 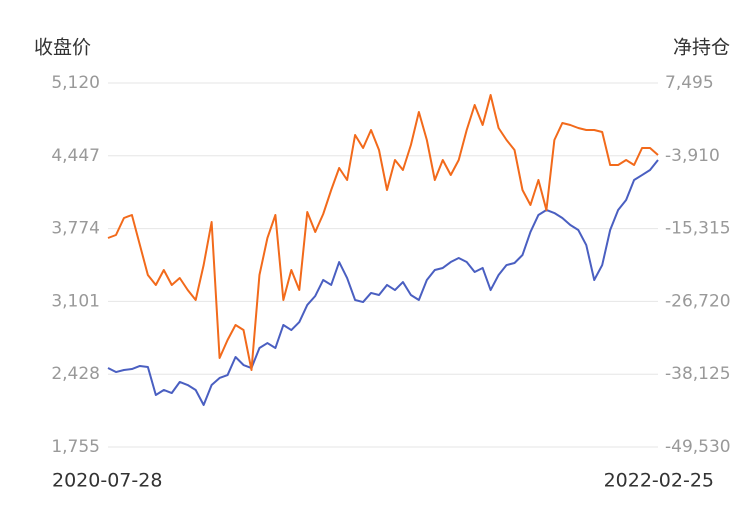 What do you see at coordinates (75, 447) in the screenshot?
I see `y-tick-label: 1,755` at bounding box center [75, 447].